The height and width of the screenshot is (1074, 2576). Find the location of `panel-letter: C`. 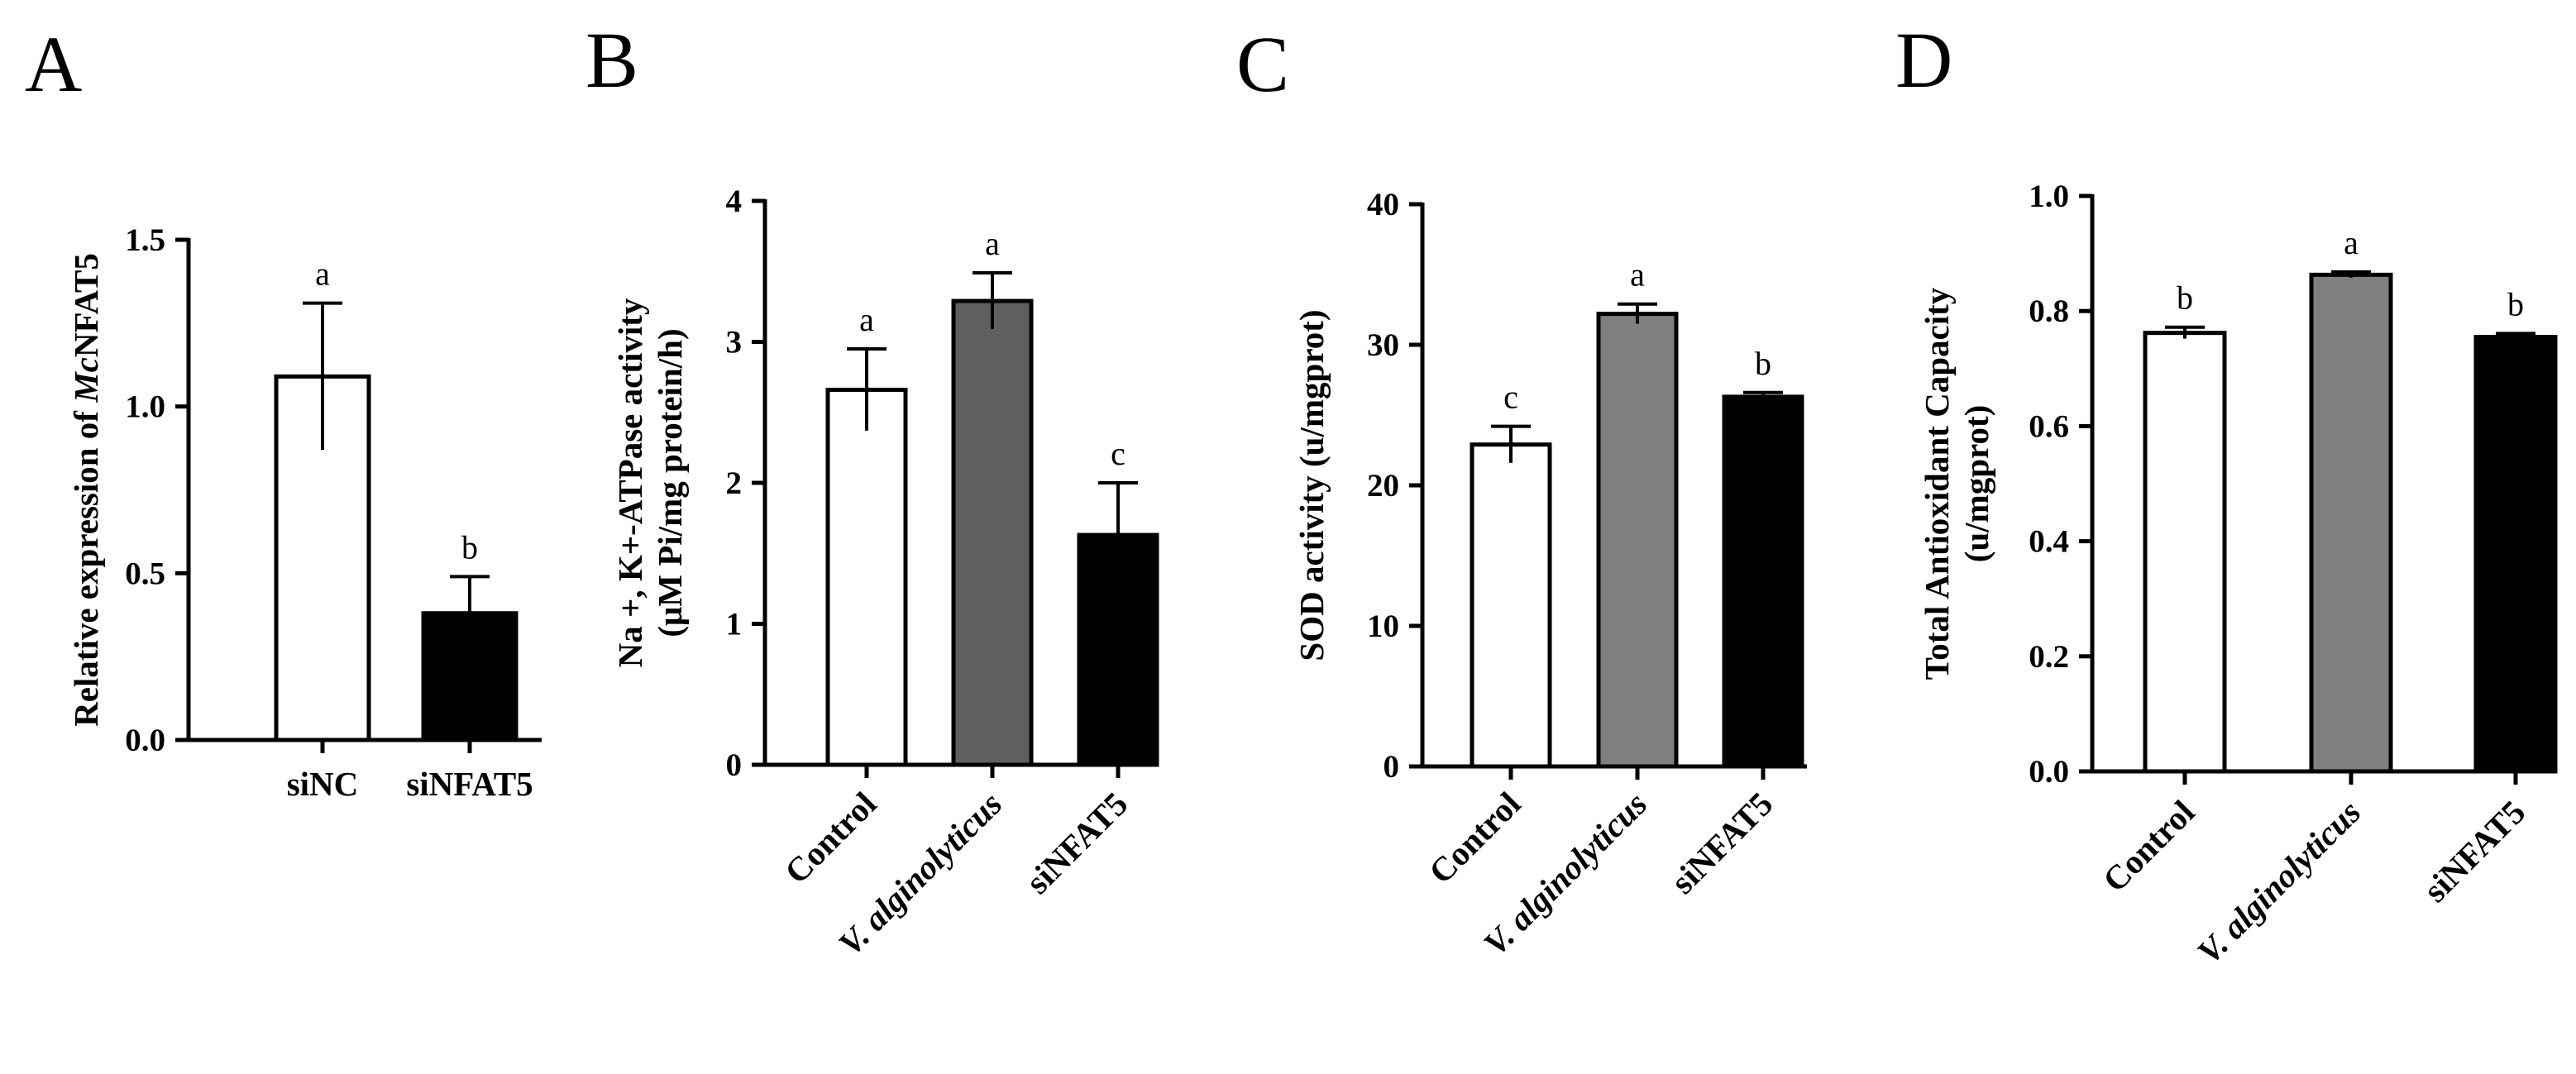

panel-letter: C is located at coordinates (1262, 64).